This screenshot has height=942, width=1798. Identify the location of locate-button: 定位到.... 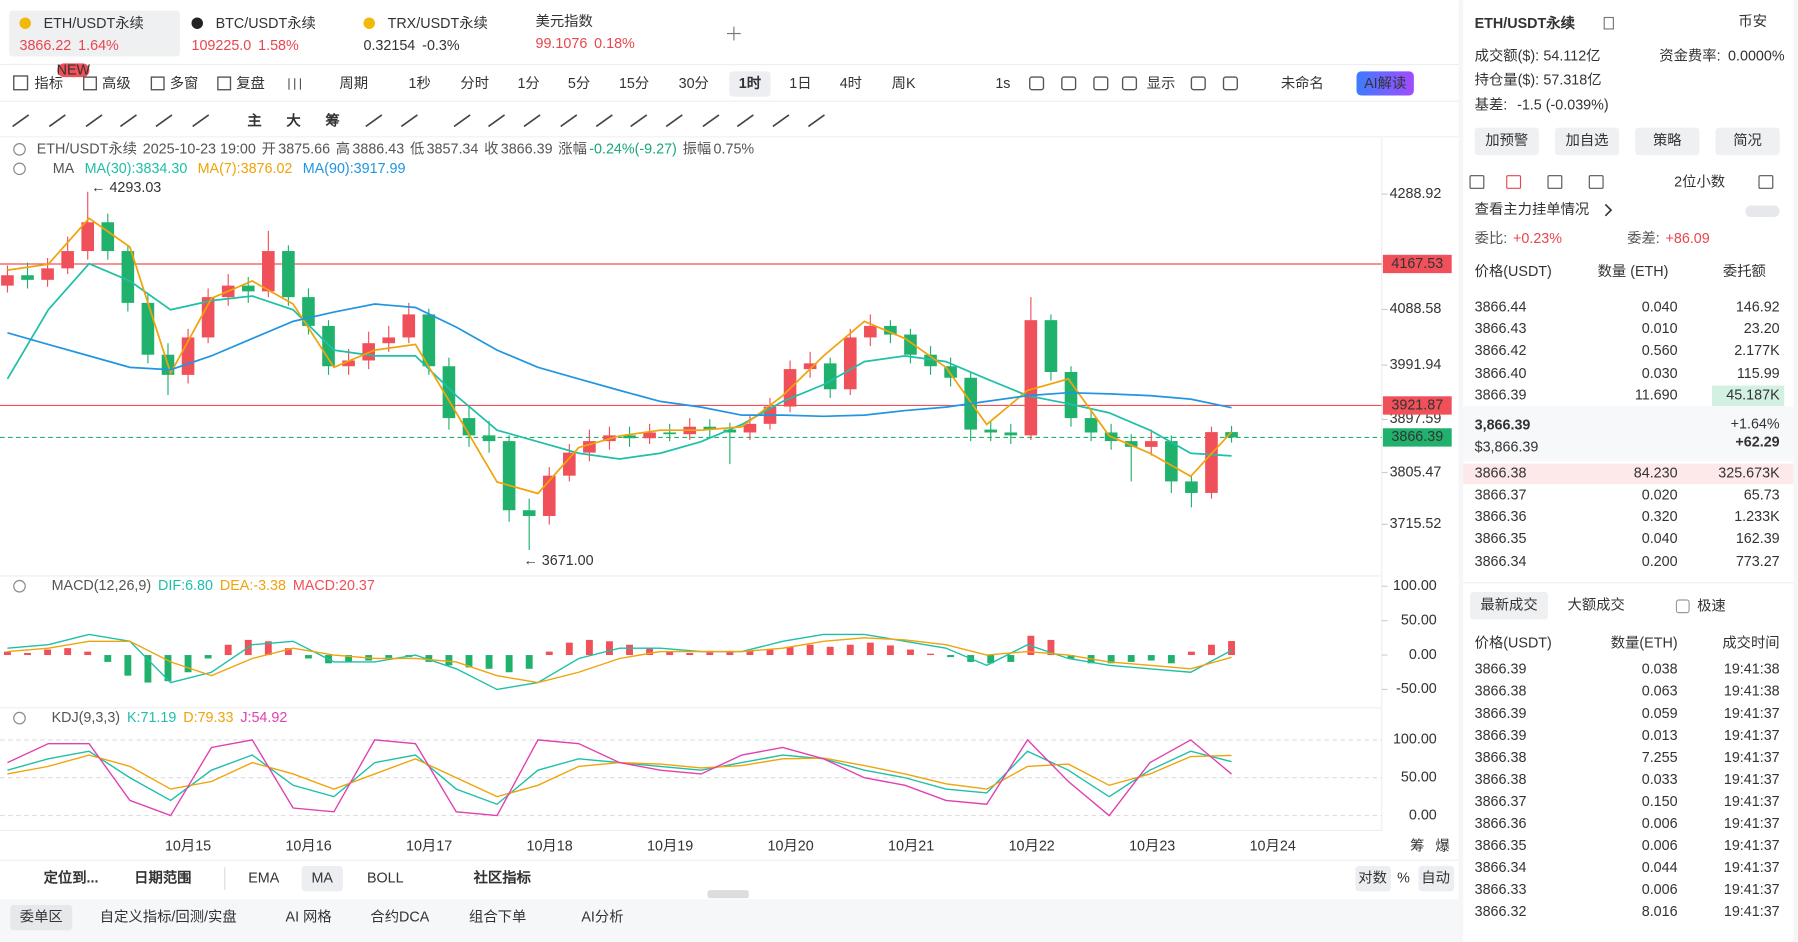
(71, 877).